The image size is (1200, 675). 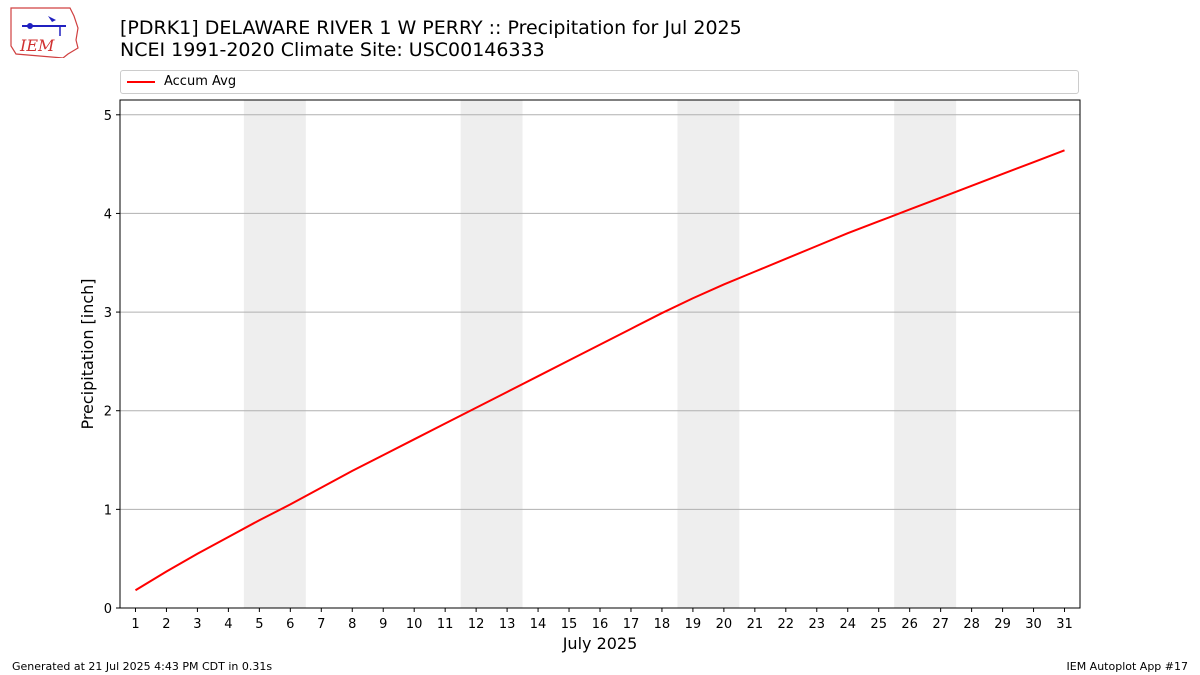 What do you see at coordinates (166, 624) in the screenshot?
I see `x-tick-label: 2` at bounding box center [166, 624].